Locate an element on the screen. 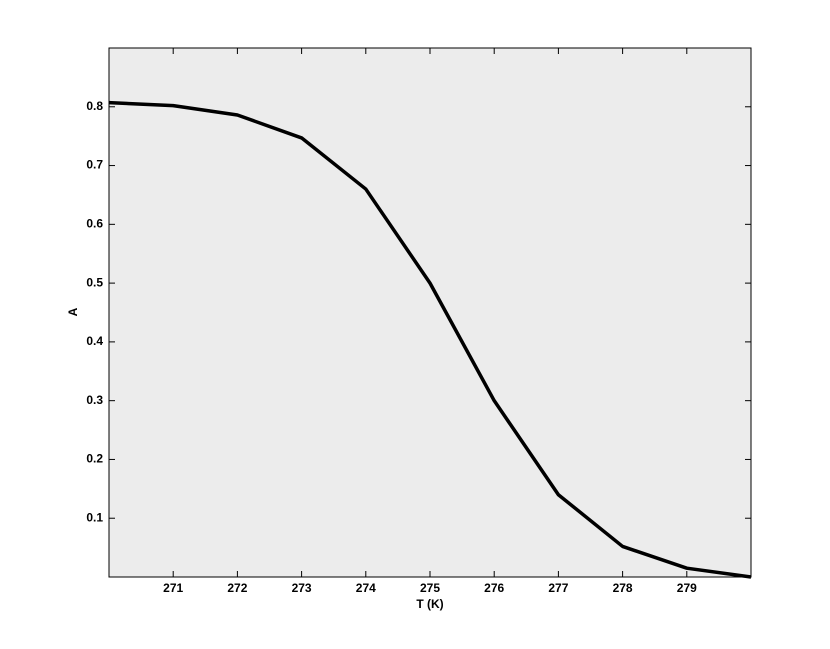  x-tick-label: 274 is located at coordinates (366, 588).